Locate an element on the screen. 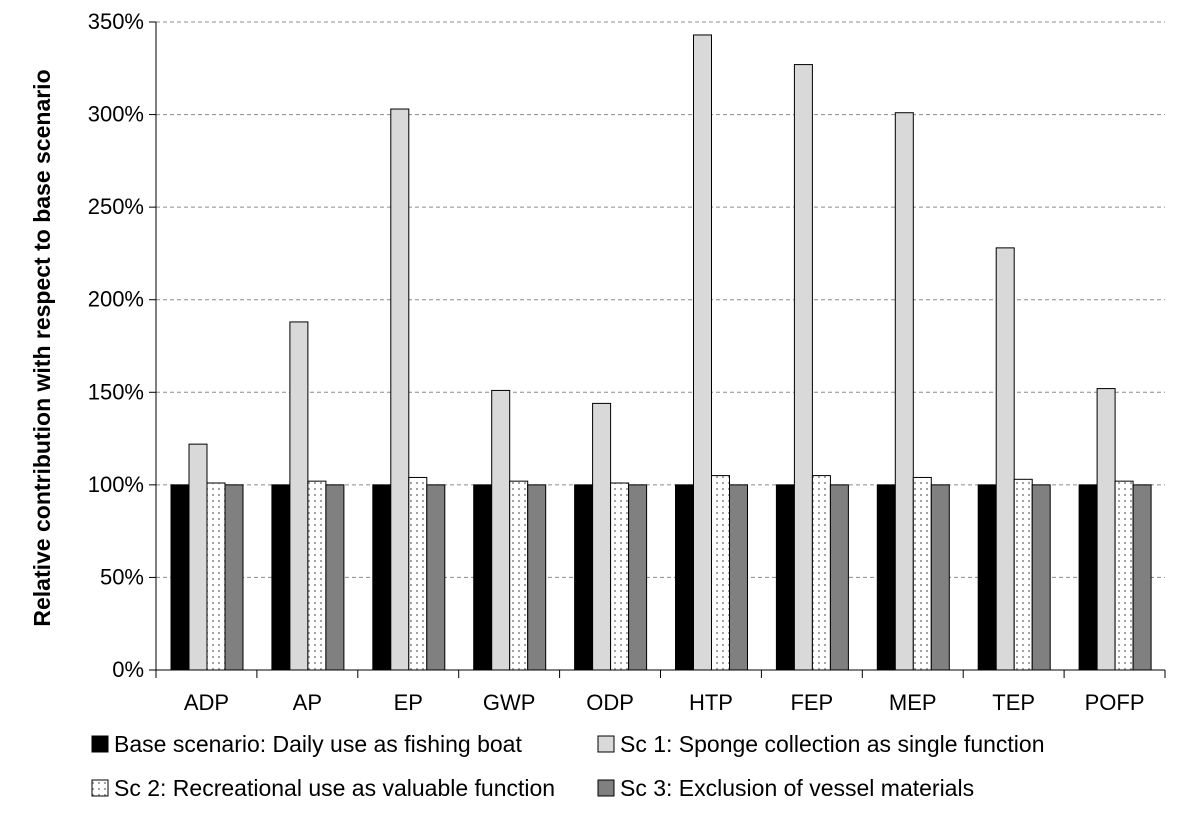  y-tick-label: 50% is located at coordinates (122, 576).